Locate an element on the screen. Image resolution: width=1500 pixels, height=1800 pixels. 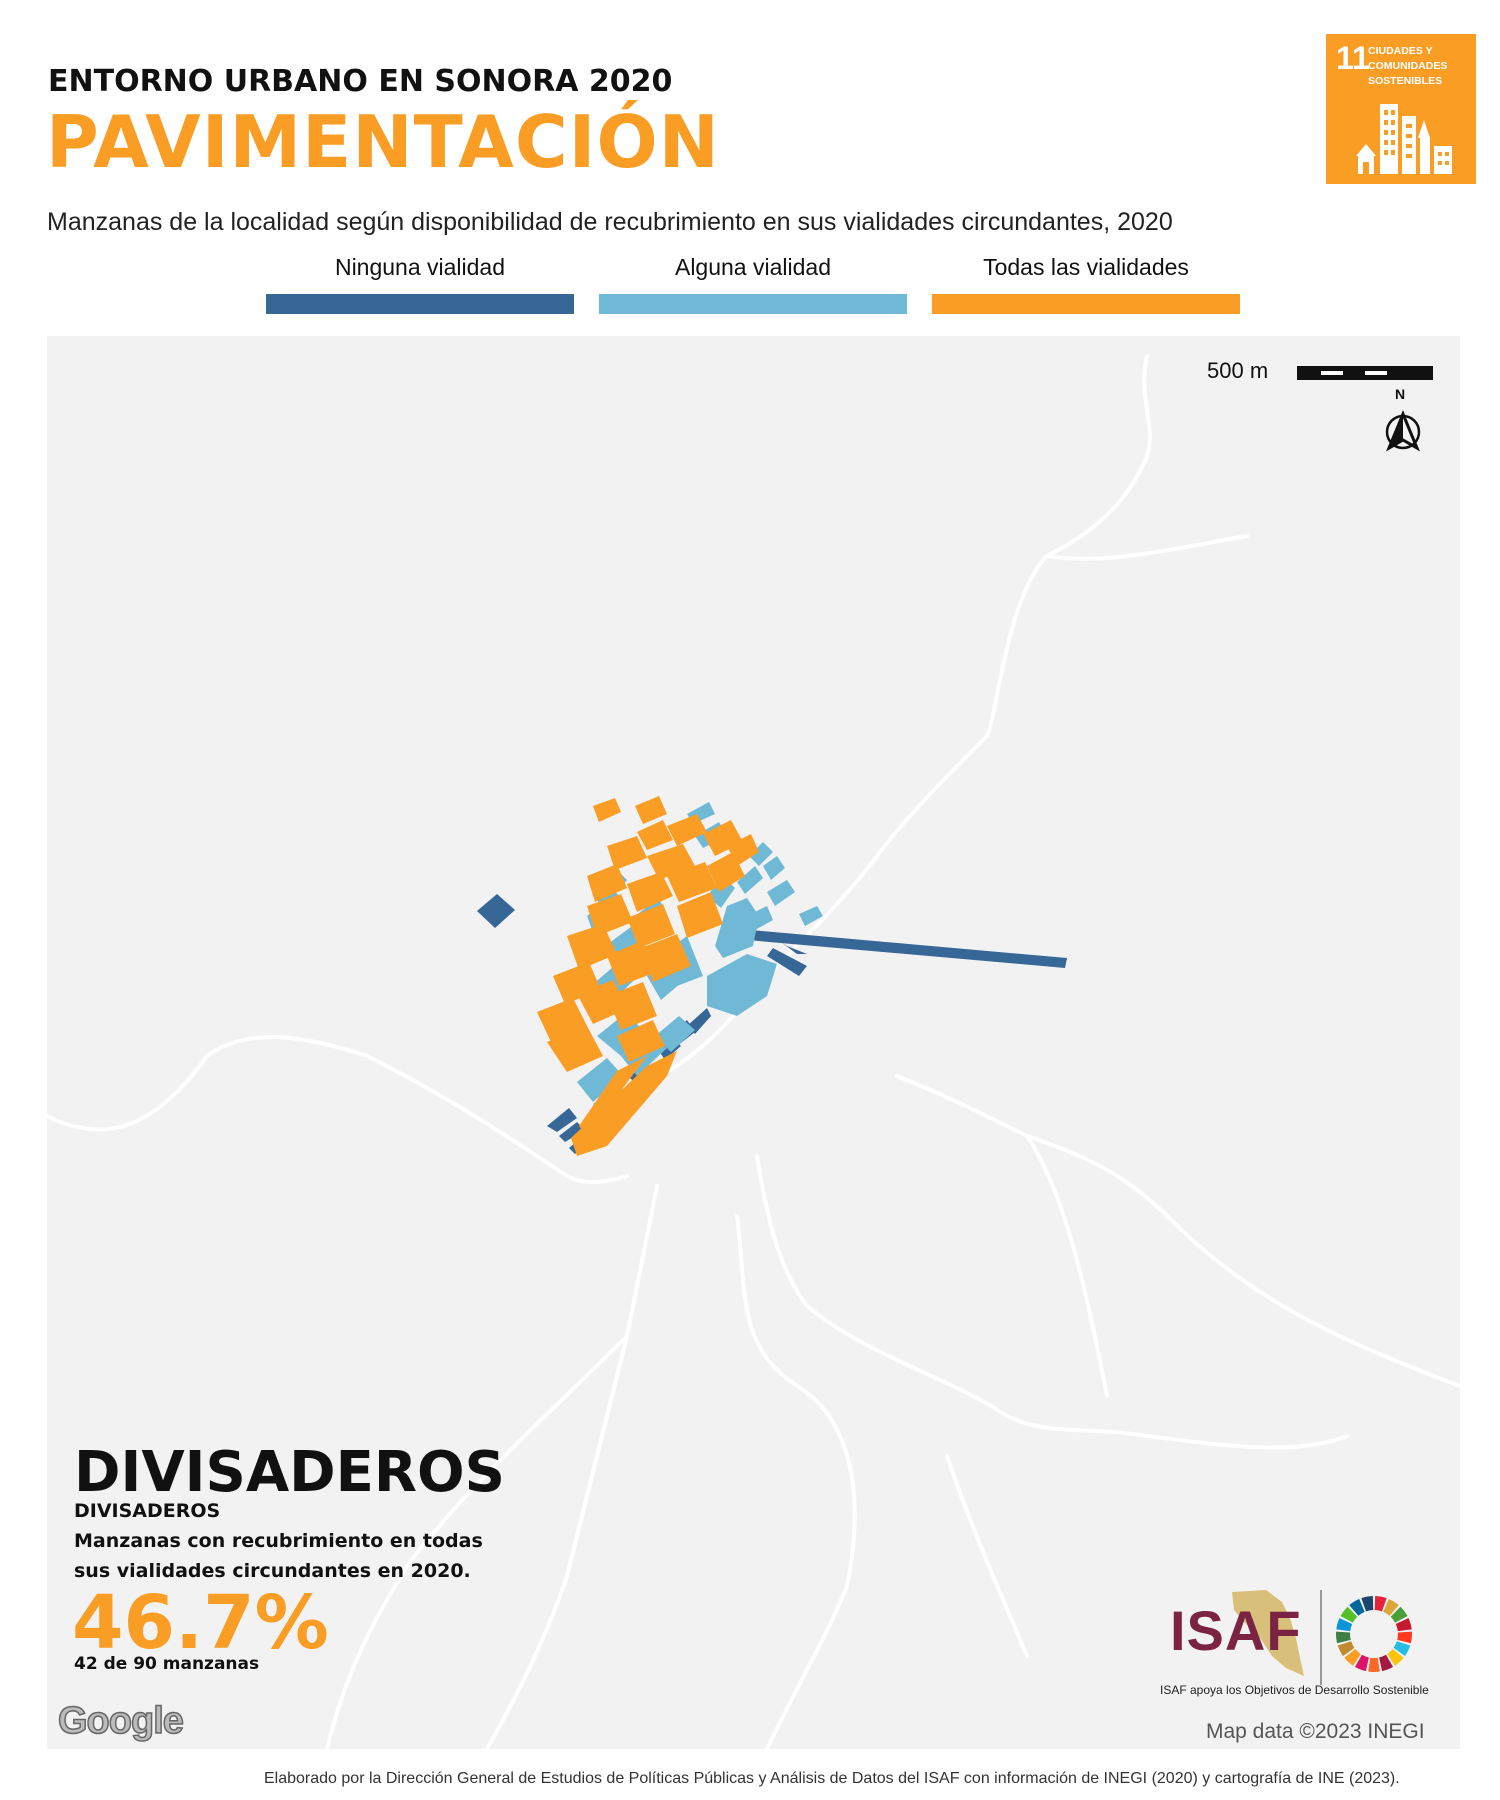
scale-label: 500 m is located at coordinates (1238, 370).